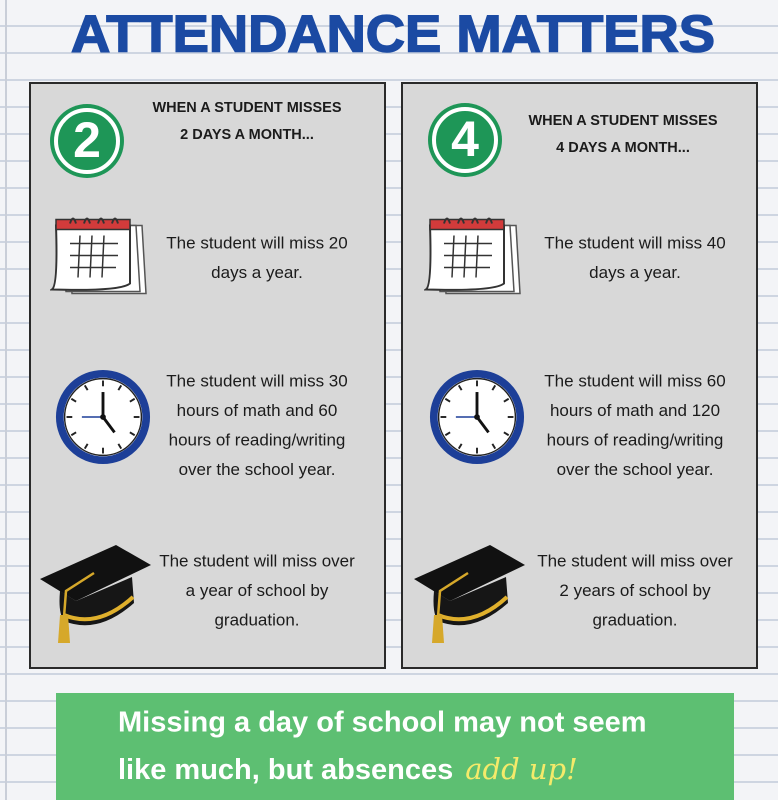 The height and width of the screenshot is (800, 778). Describe the element at coordinates (521, 769) in the screenshot. I see `footer-highlight: add up!` at that location.